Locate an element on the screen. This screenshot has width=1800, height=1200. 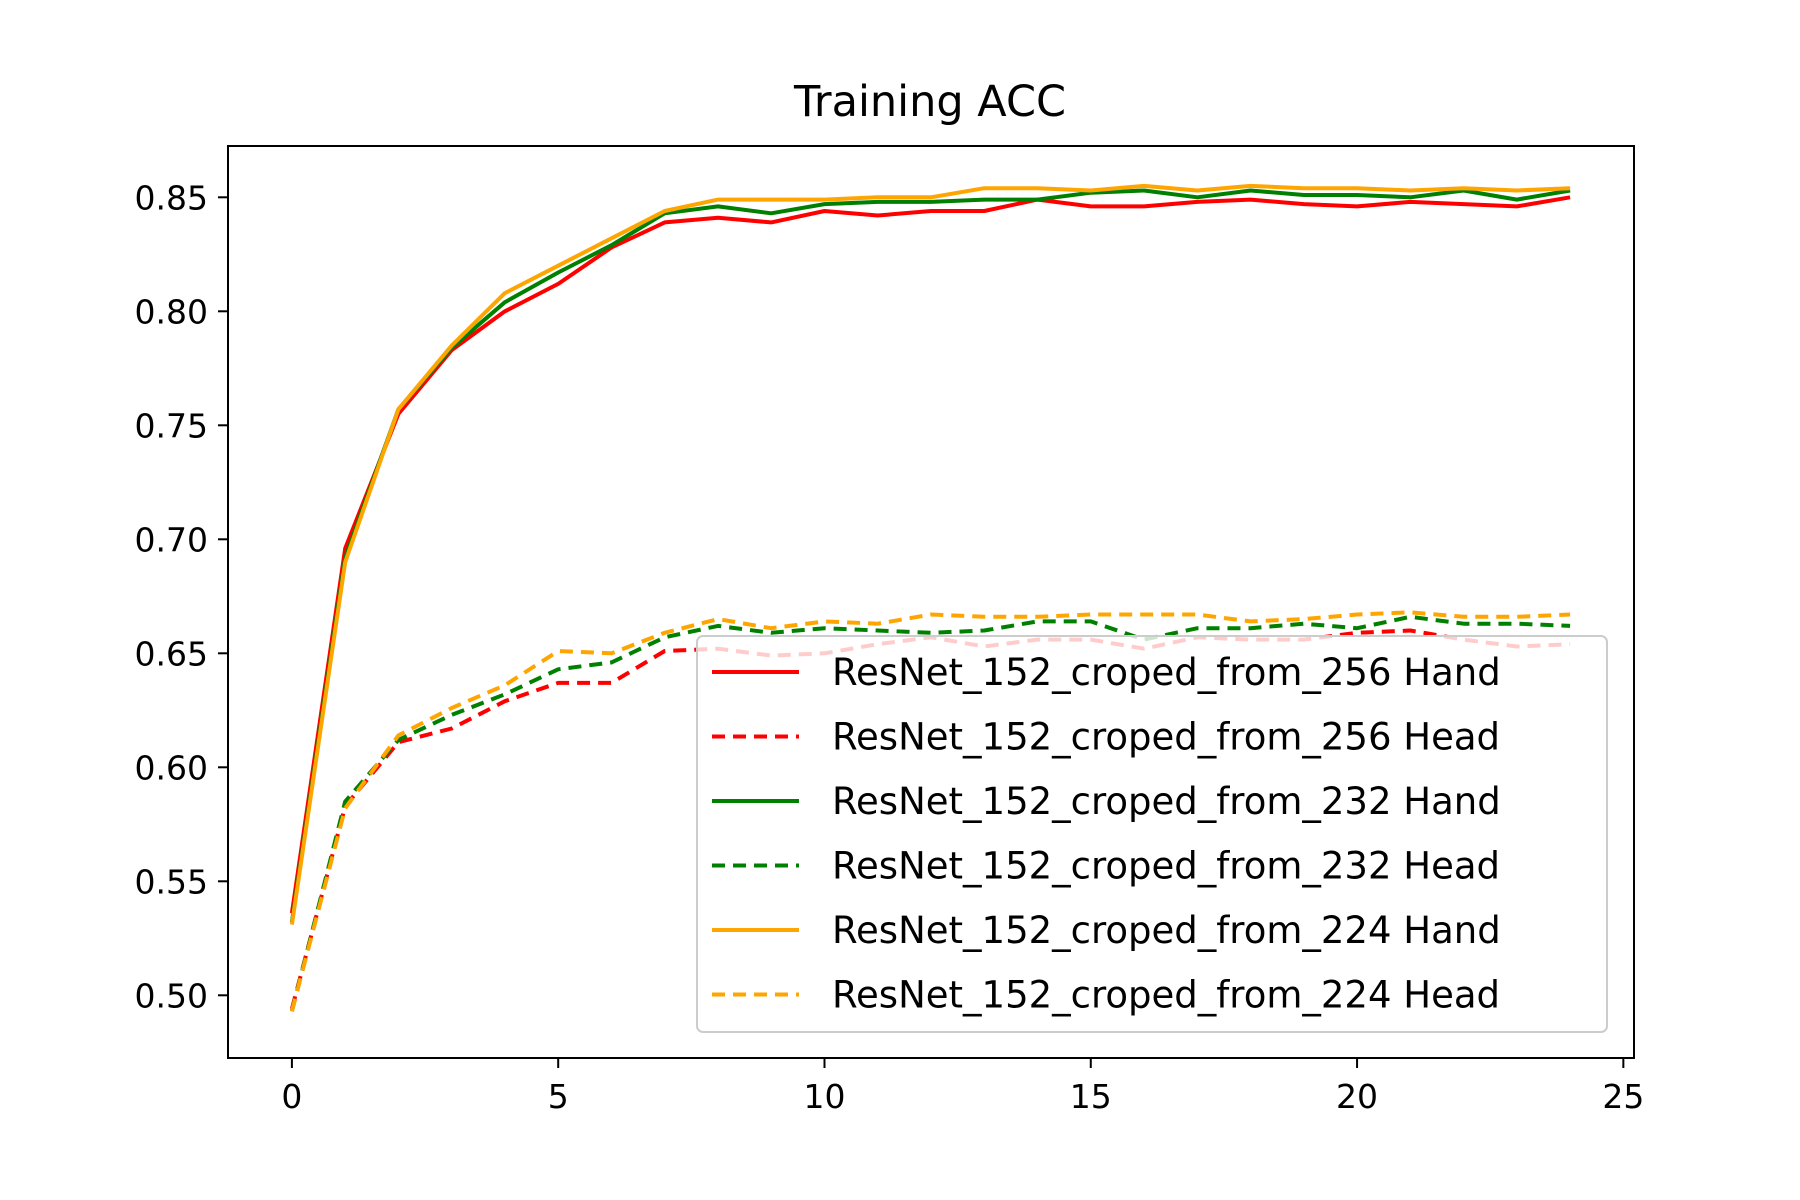
legend-label-4: ResNet_152_croped_from_232 Head is located at coordinates (1166, 866).